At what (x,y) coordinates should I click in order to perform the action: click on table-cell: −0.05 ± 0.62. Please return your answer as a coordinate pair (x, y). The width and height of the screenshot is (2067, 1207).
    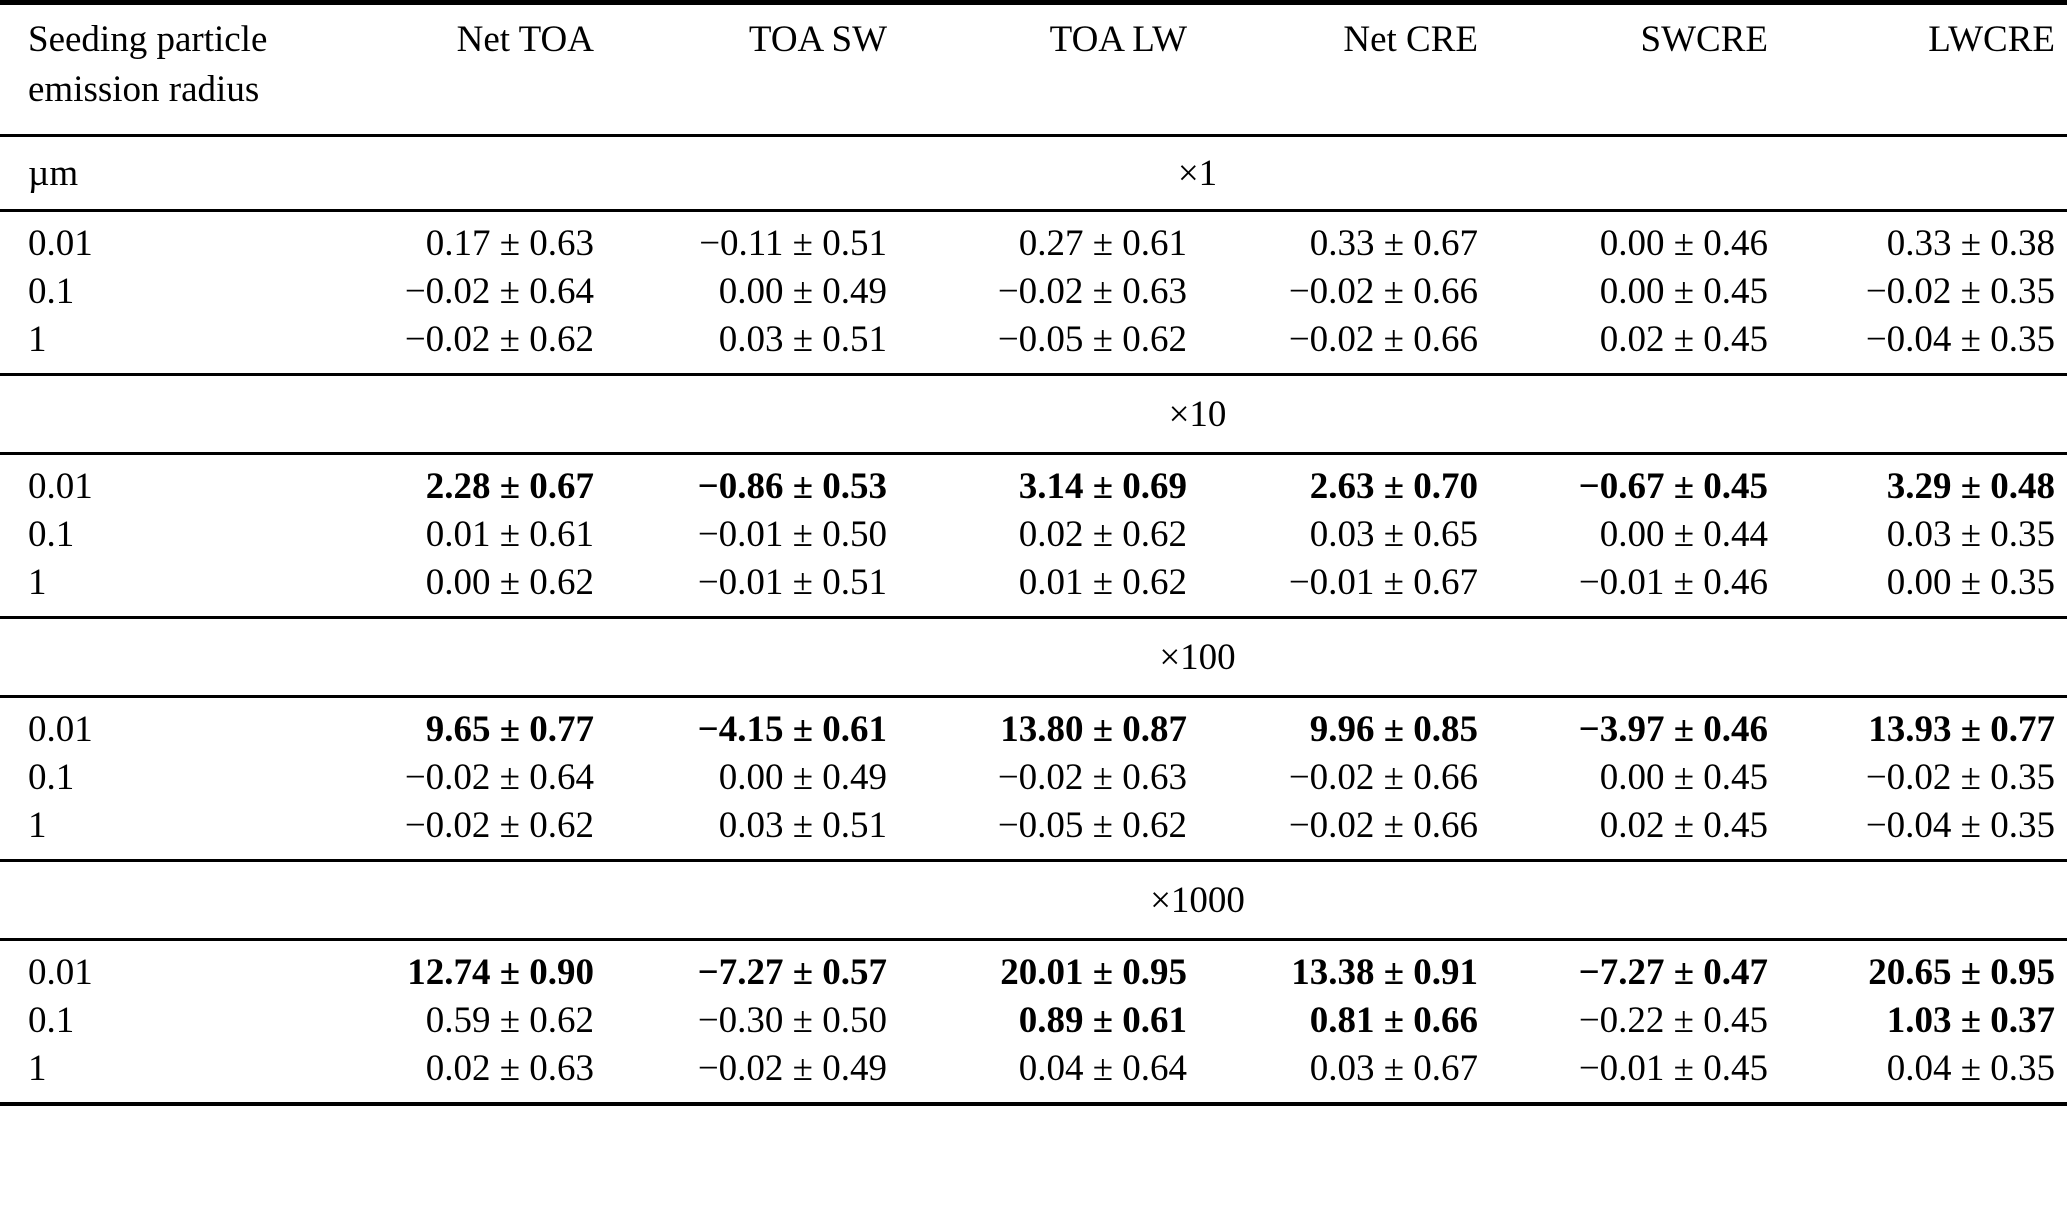
    Looking at the image, I should click on (1092, 825).